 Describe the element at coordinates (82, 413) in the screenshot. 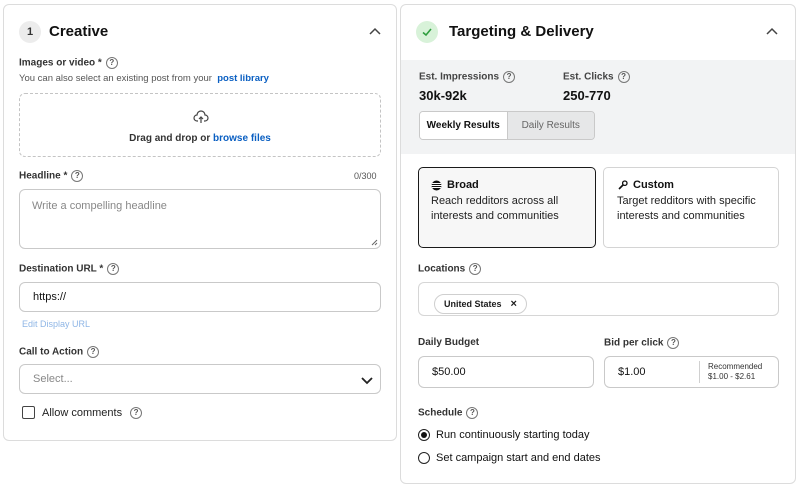

I see `allow-comments-label: Allow comments` at that location.